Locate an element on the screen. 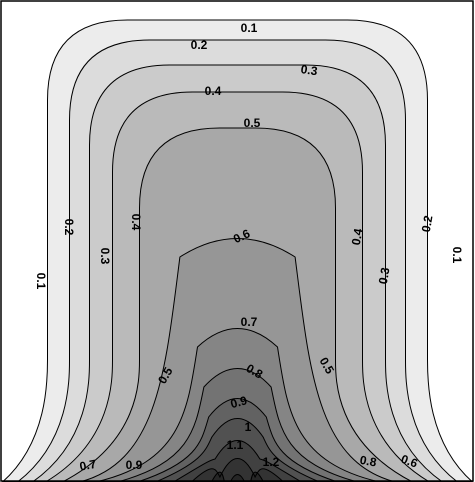 This screenshot has height=482, width=475. contour-label: 1 is located at coordinates (248, 427).